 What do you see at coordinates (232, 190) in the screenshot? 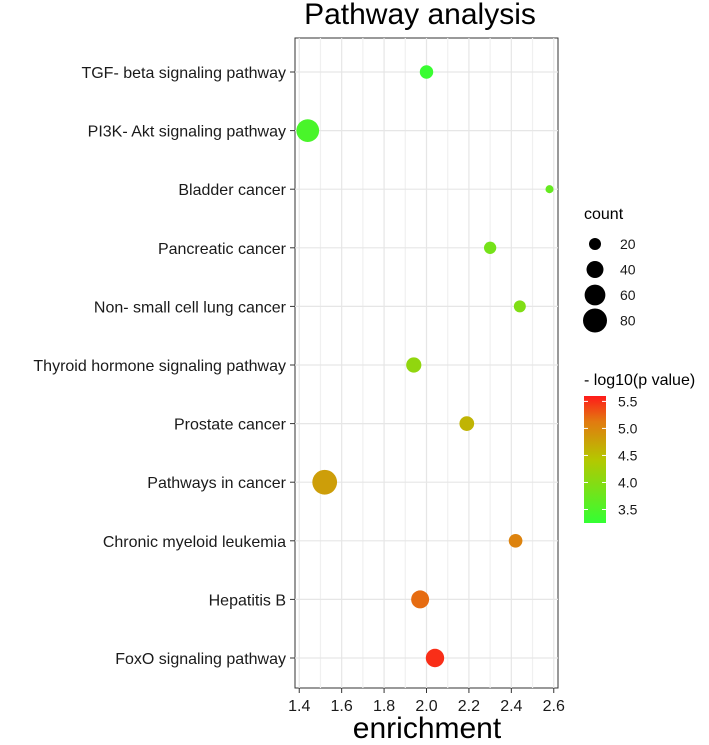
I see `category-label: Bladder cancer` at bounding box center [232, 190].